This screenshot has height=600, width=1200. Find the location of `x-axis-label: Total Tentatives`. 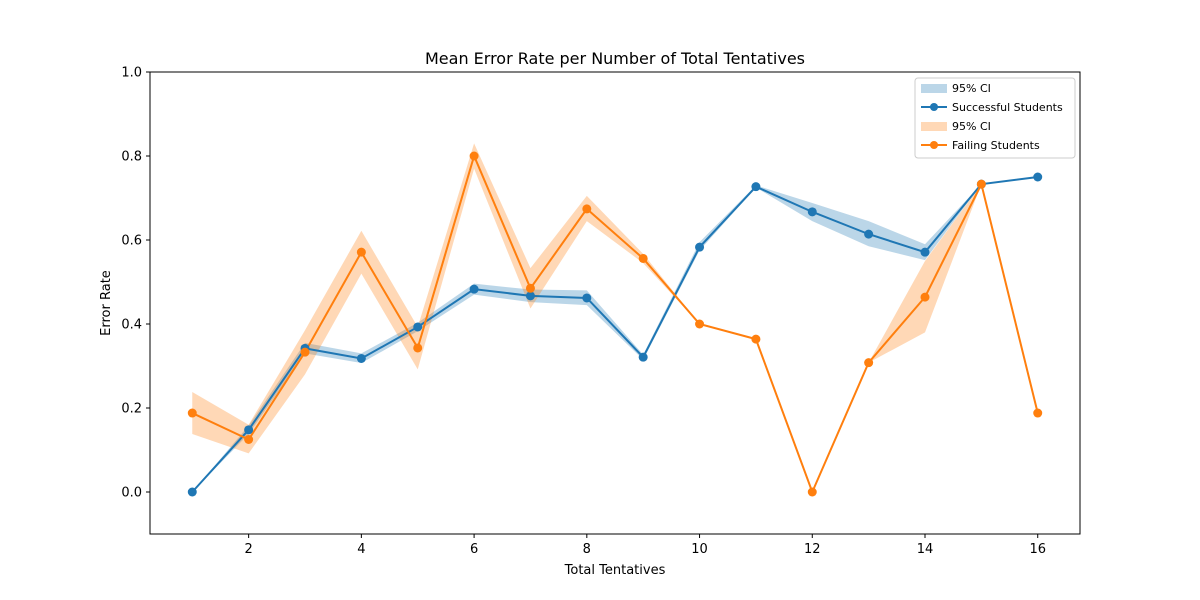

x-axis-label: Total Tentatives is located at coordinates (615, 570).